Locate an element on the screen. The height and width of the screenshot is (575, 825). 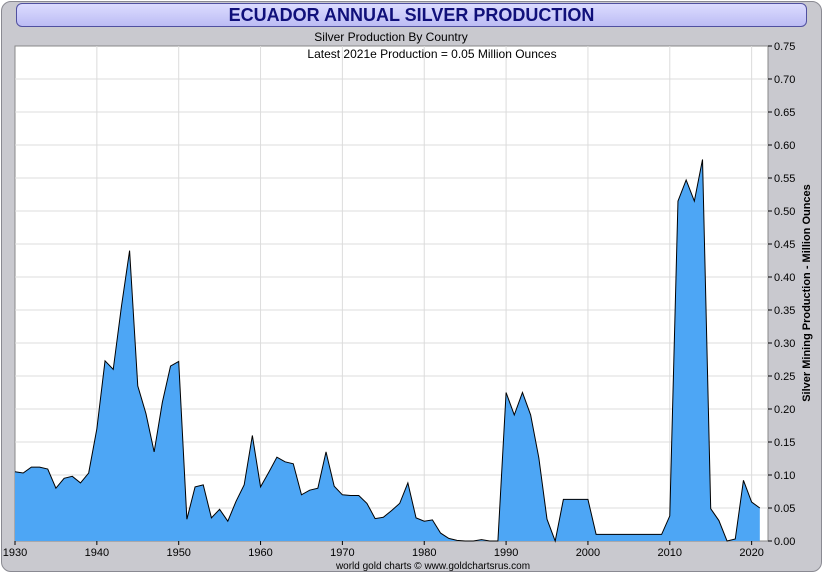
y-tick-label: 0.35 is located at coordinates (784, 311).